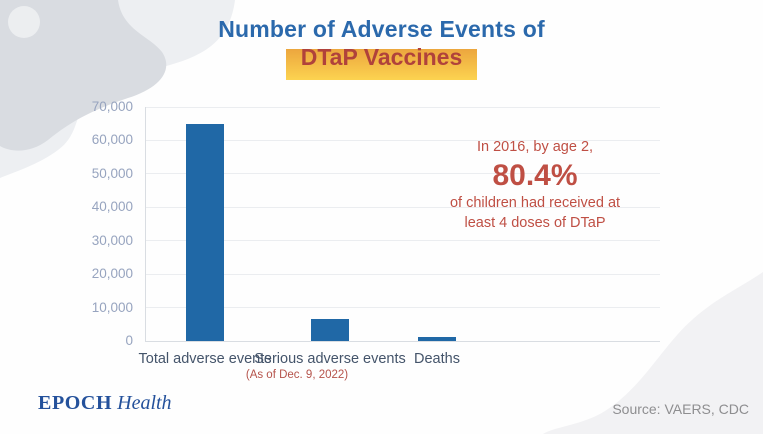 The height and width of the screenshot is (434, 763). I want to click on annotation-line3: least 4 doses of DTaP, so click(535, 222).